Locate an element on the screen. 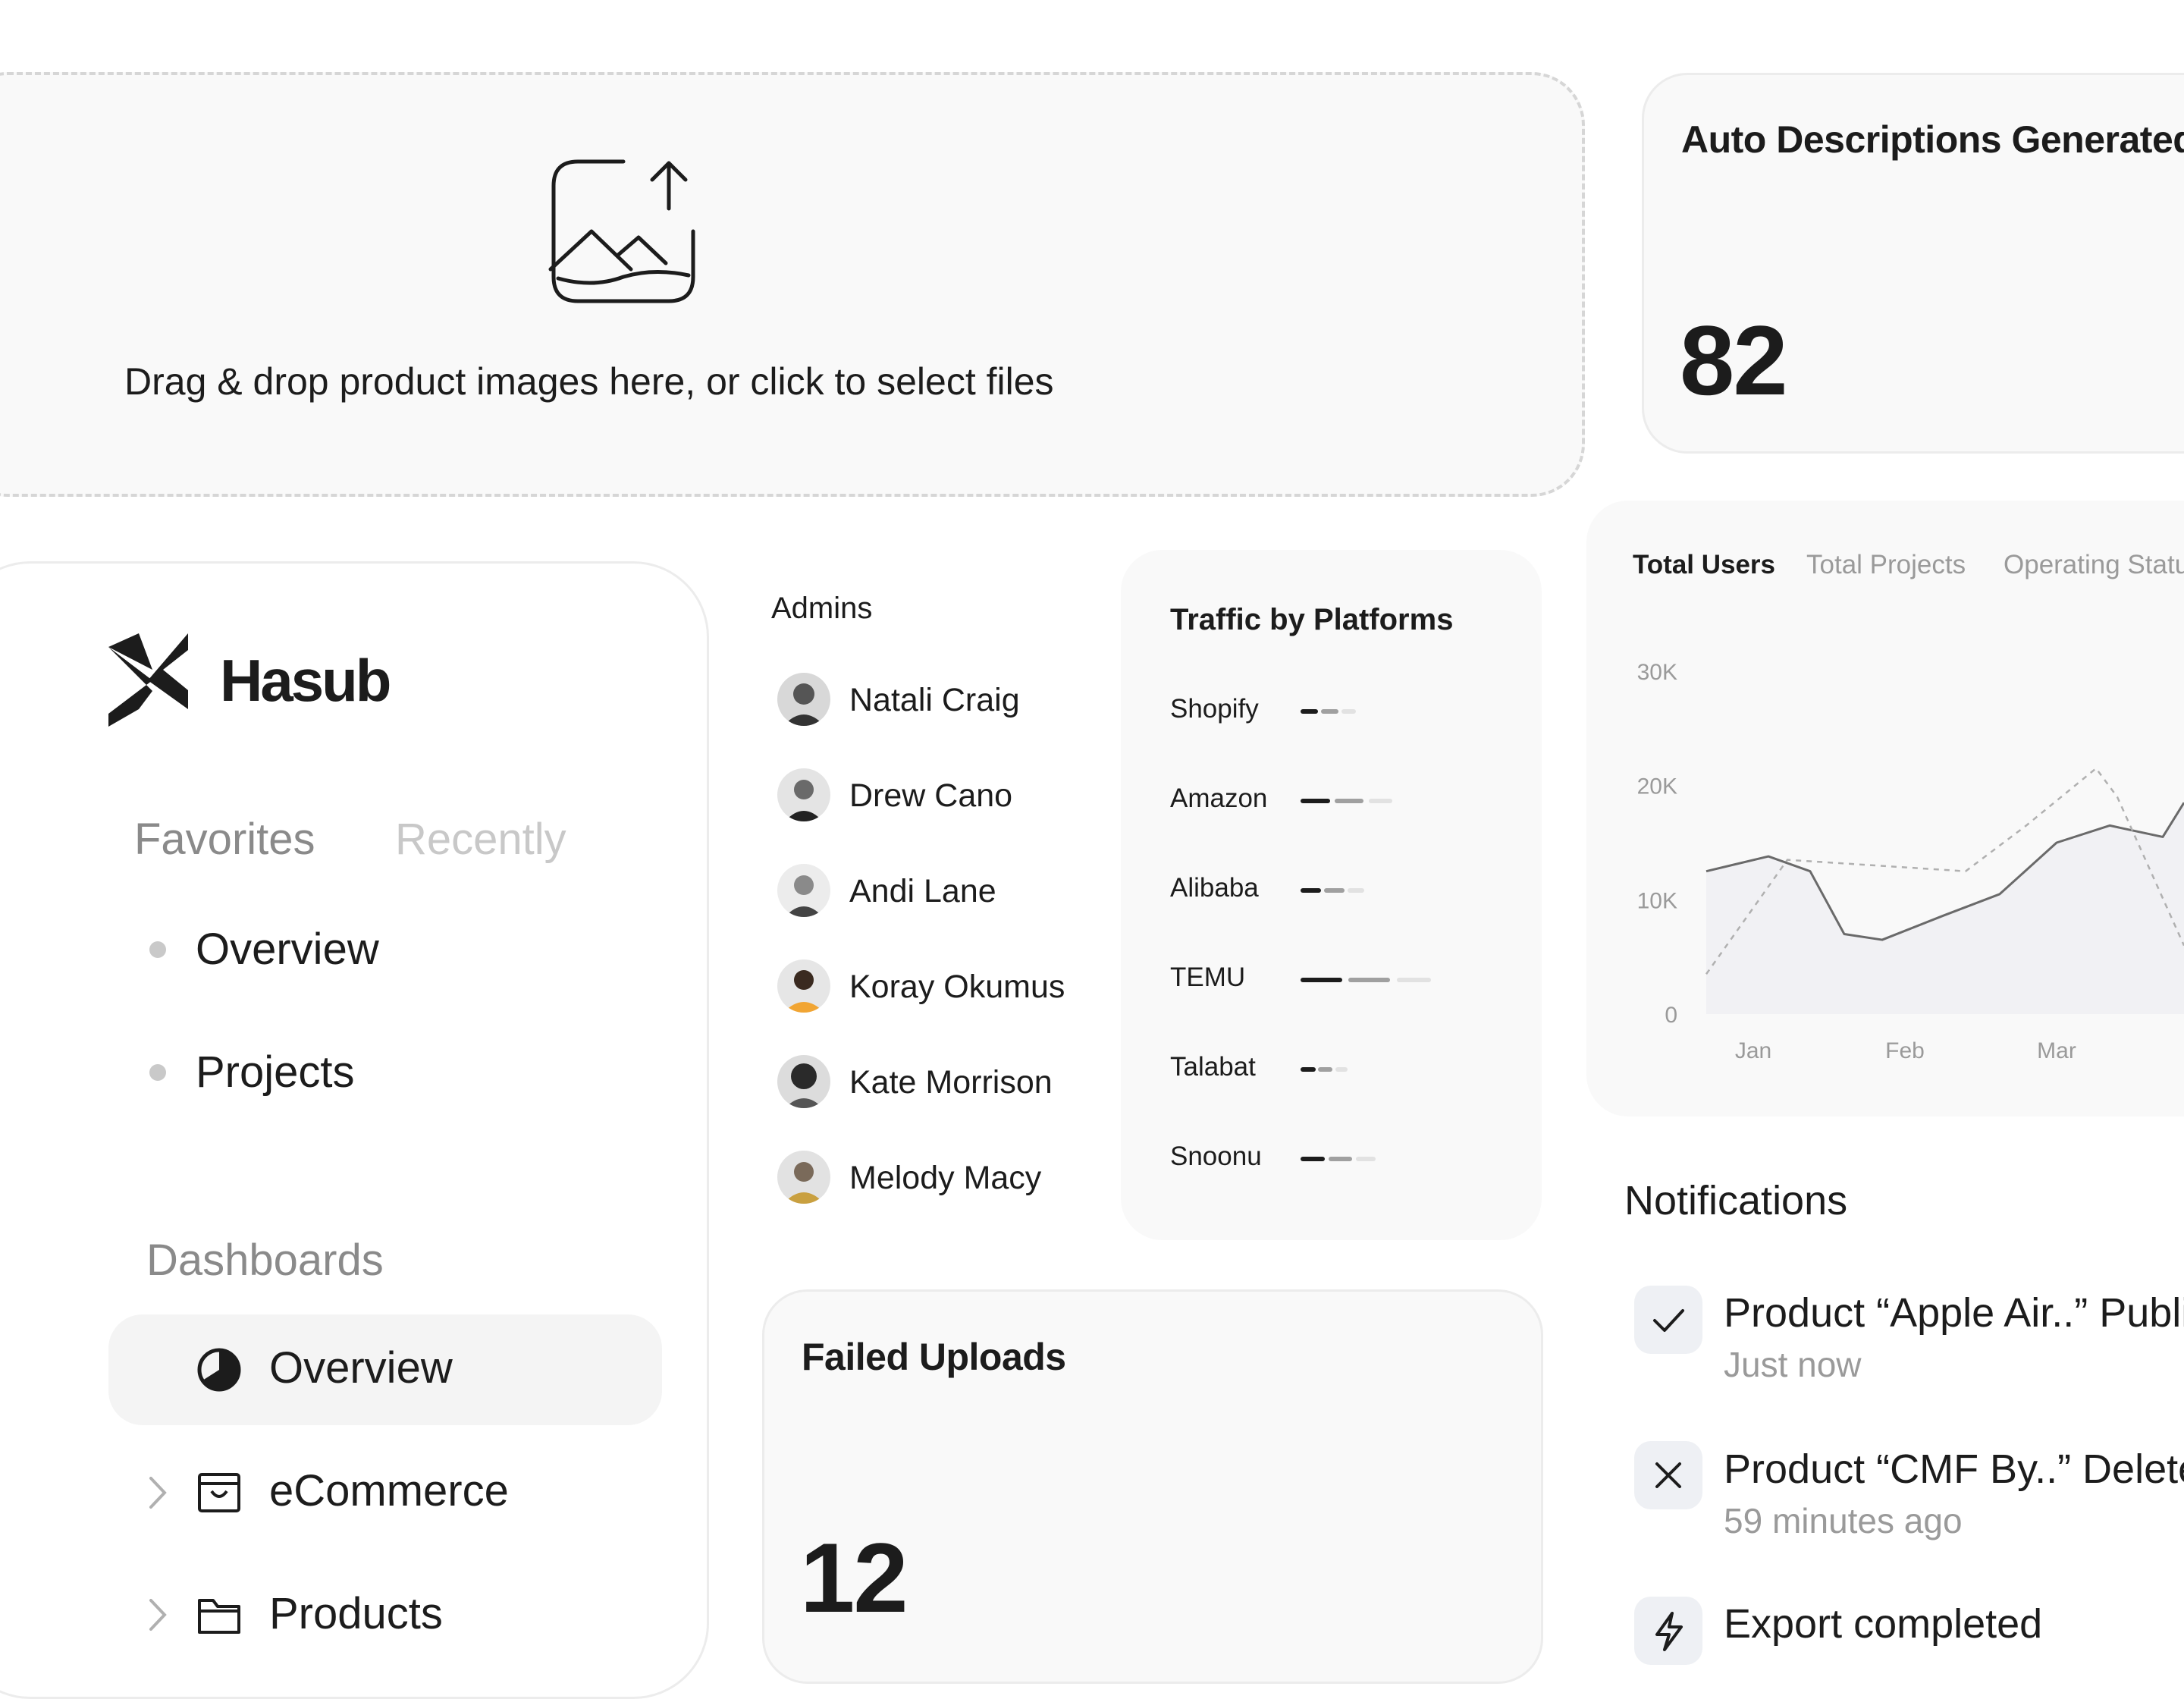  admin-name: Andi Lane is located at coordinates (922, 891).